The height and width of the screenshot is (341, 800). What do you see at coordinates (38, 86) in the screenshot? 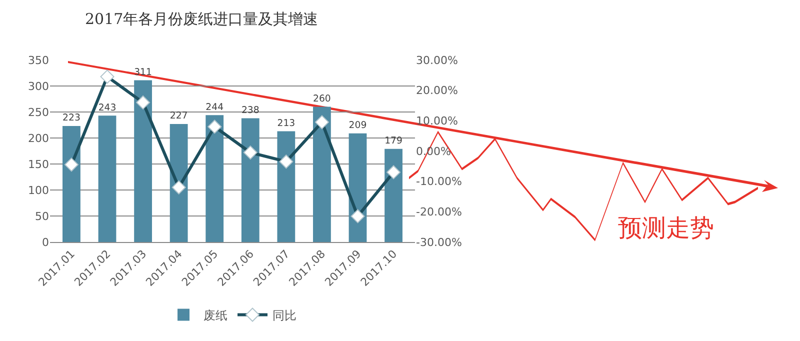
I see `y-tick-label: 300` at bounding box center [38, 86].